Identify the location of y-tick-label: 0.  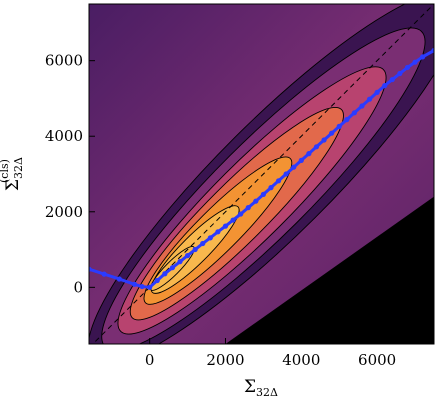
(78, 287).